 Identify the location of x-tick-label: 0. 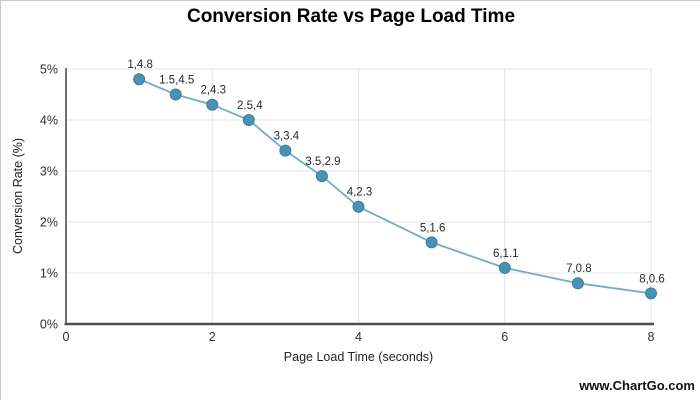
(66, 337).